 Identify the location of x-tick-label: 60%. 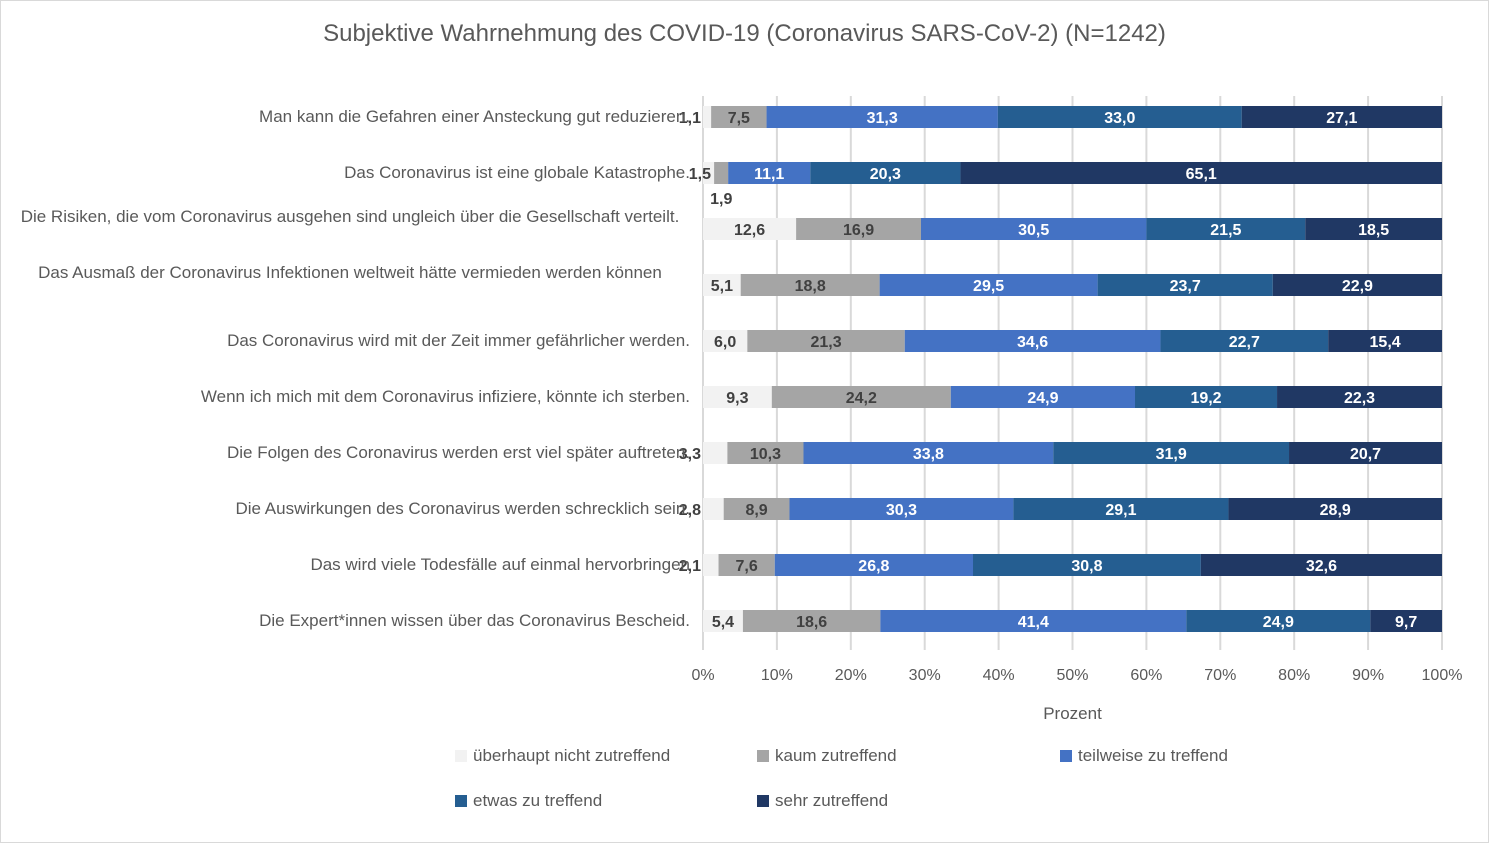
(1146, 675).